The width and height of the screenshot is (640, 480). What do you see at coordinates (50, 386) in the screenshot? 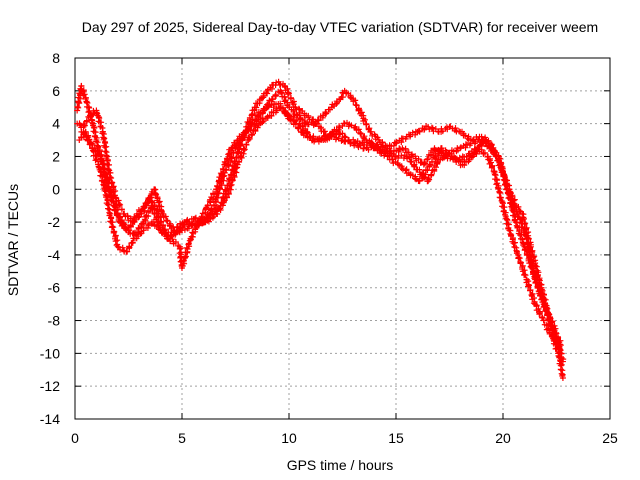
I see `y-tick-label: -12` at bounding box center [50, 386].